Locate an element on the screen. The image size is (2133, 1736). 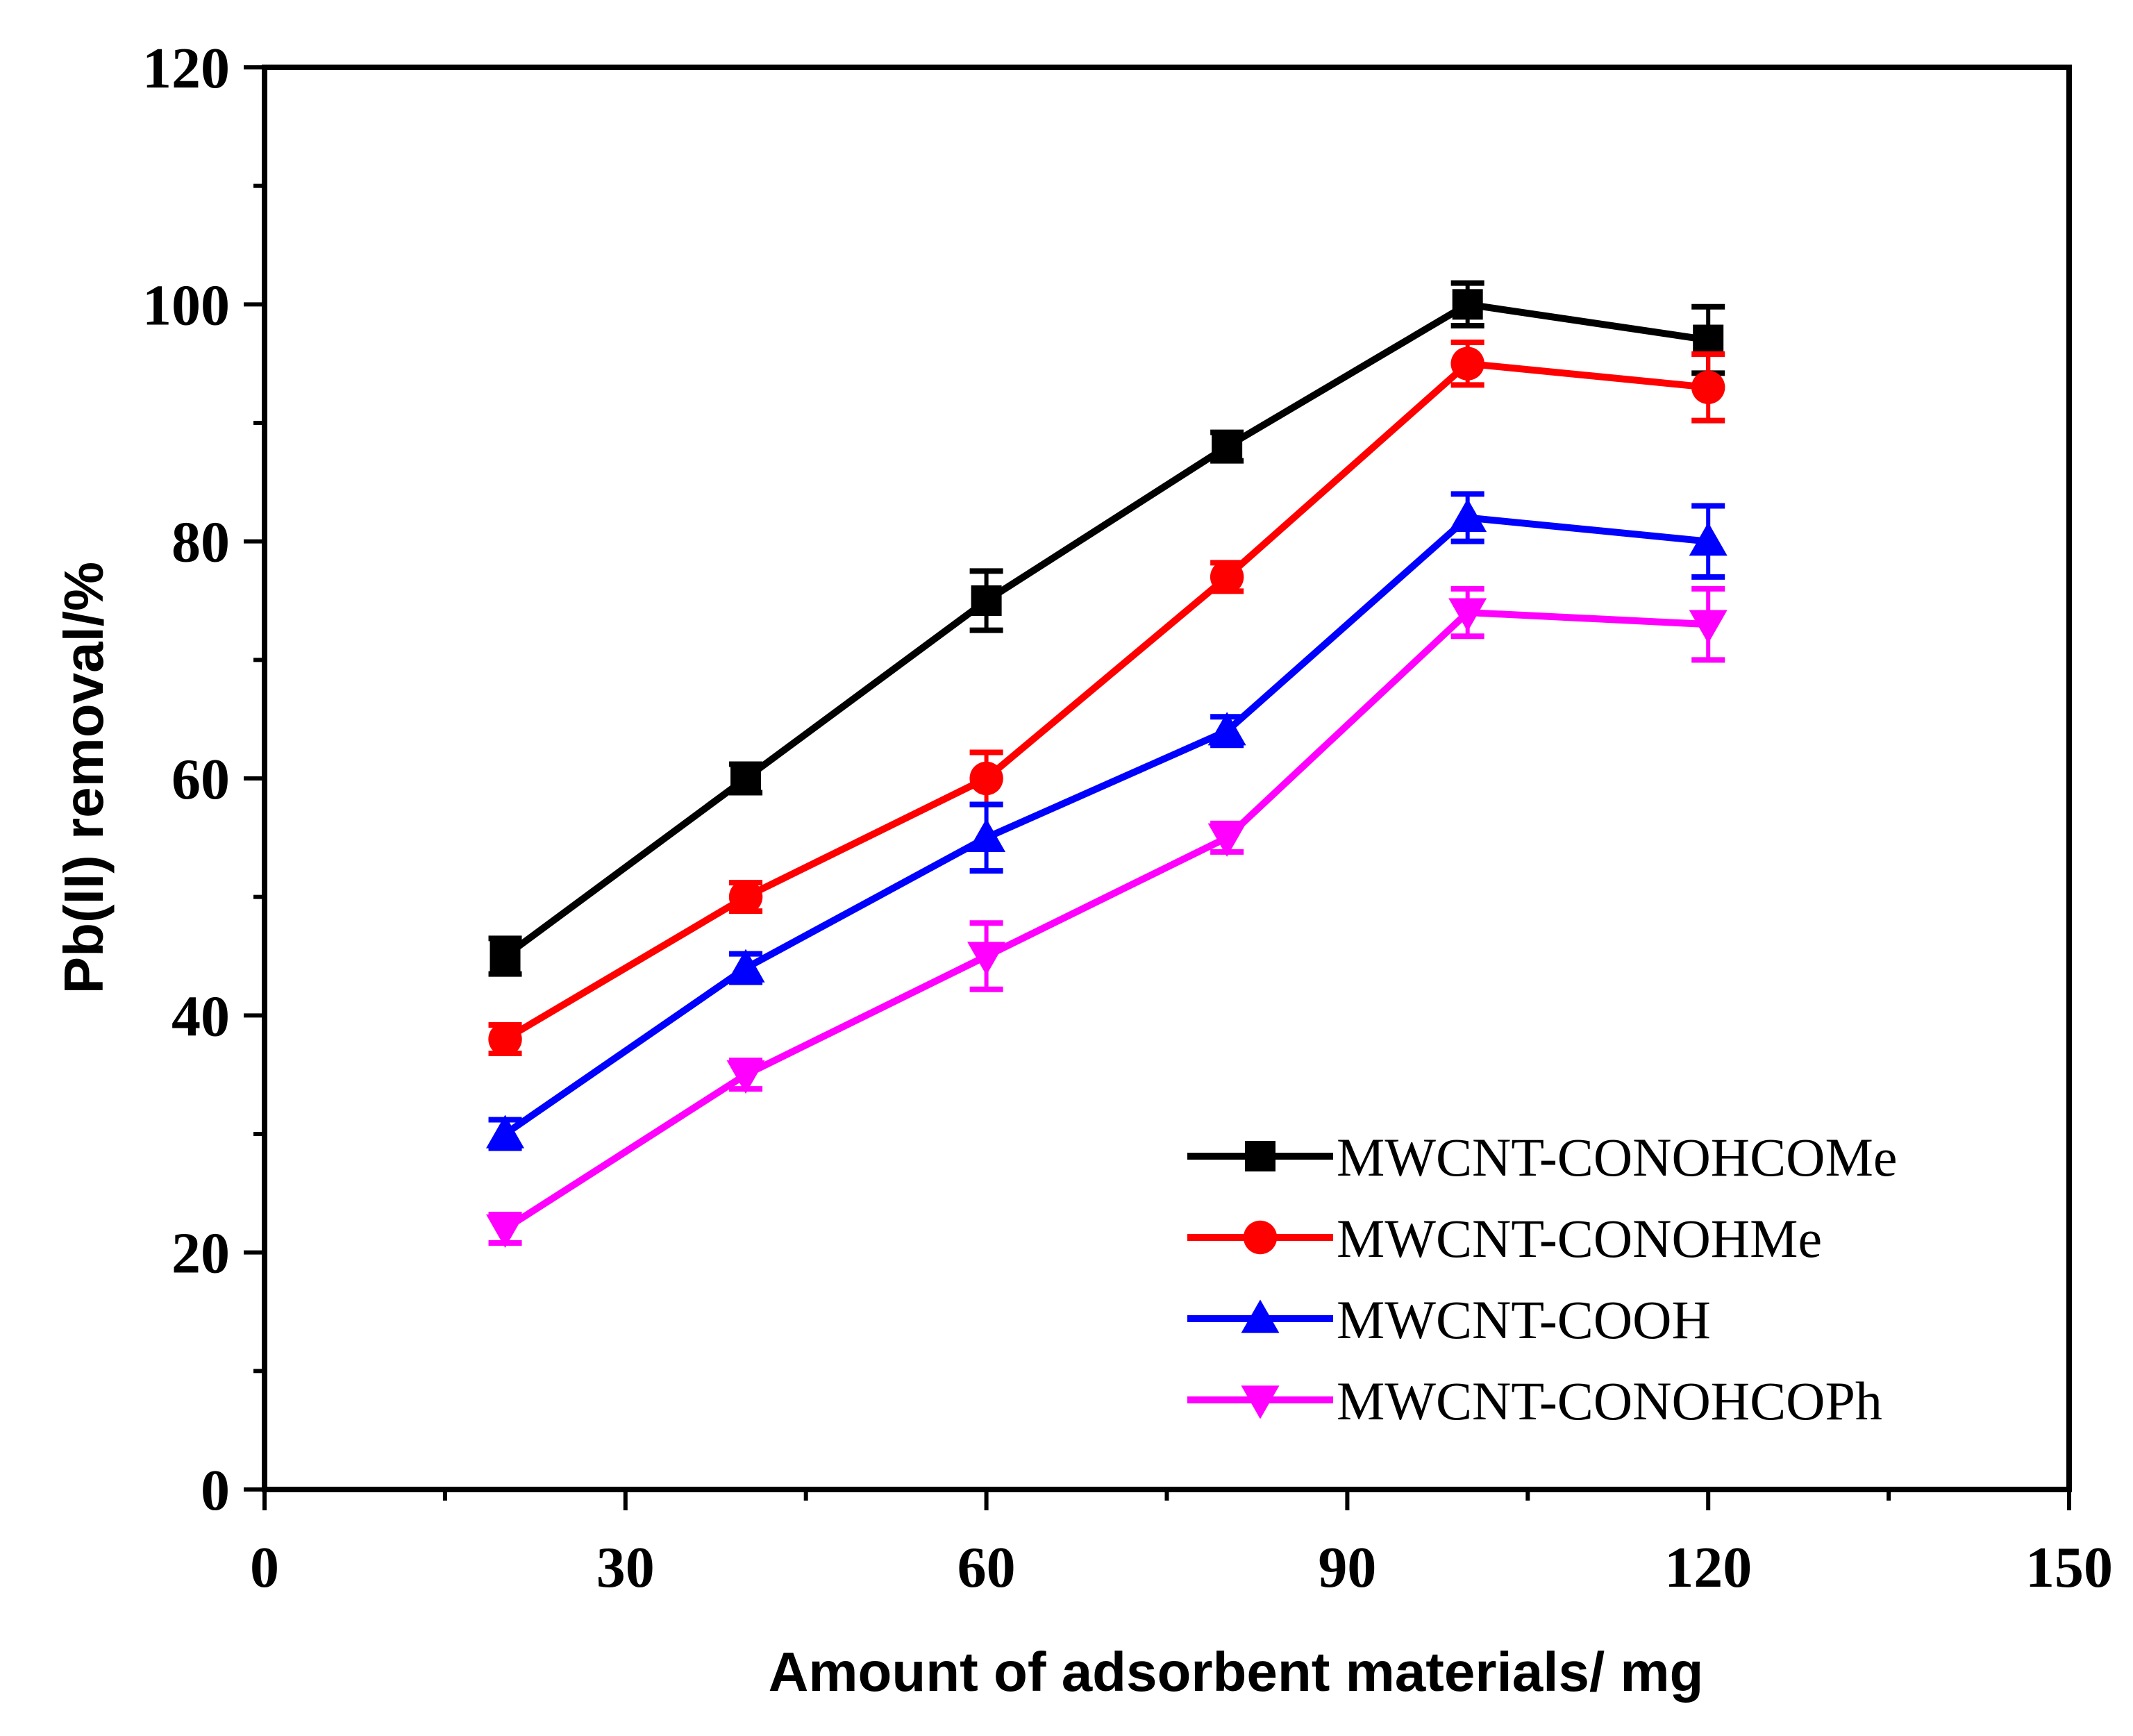
legend-label: MWCNT-CONOHMe is located at coordinates (1579, 1238).